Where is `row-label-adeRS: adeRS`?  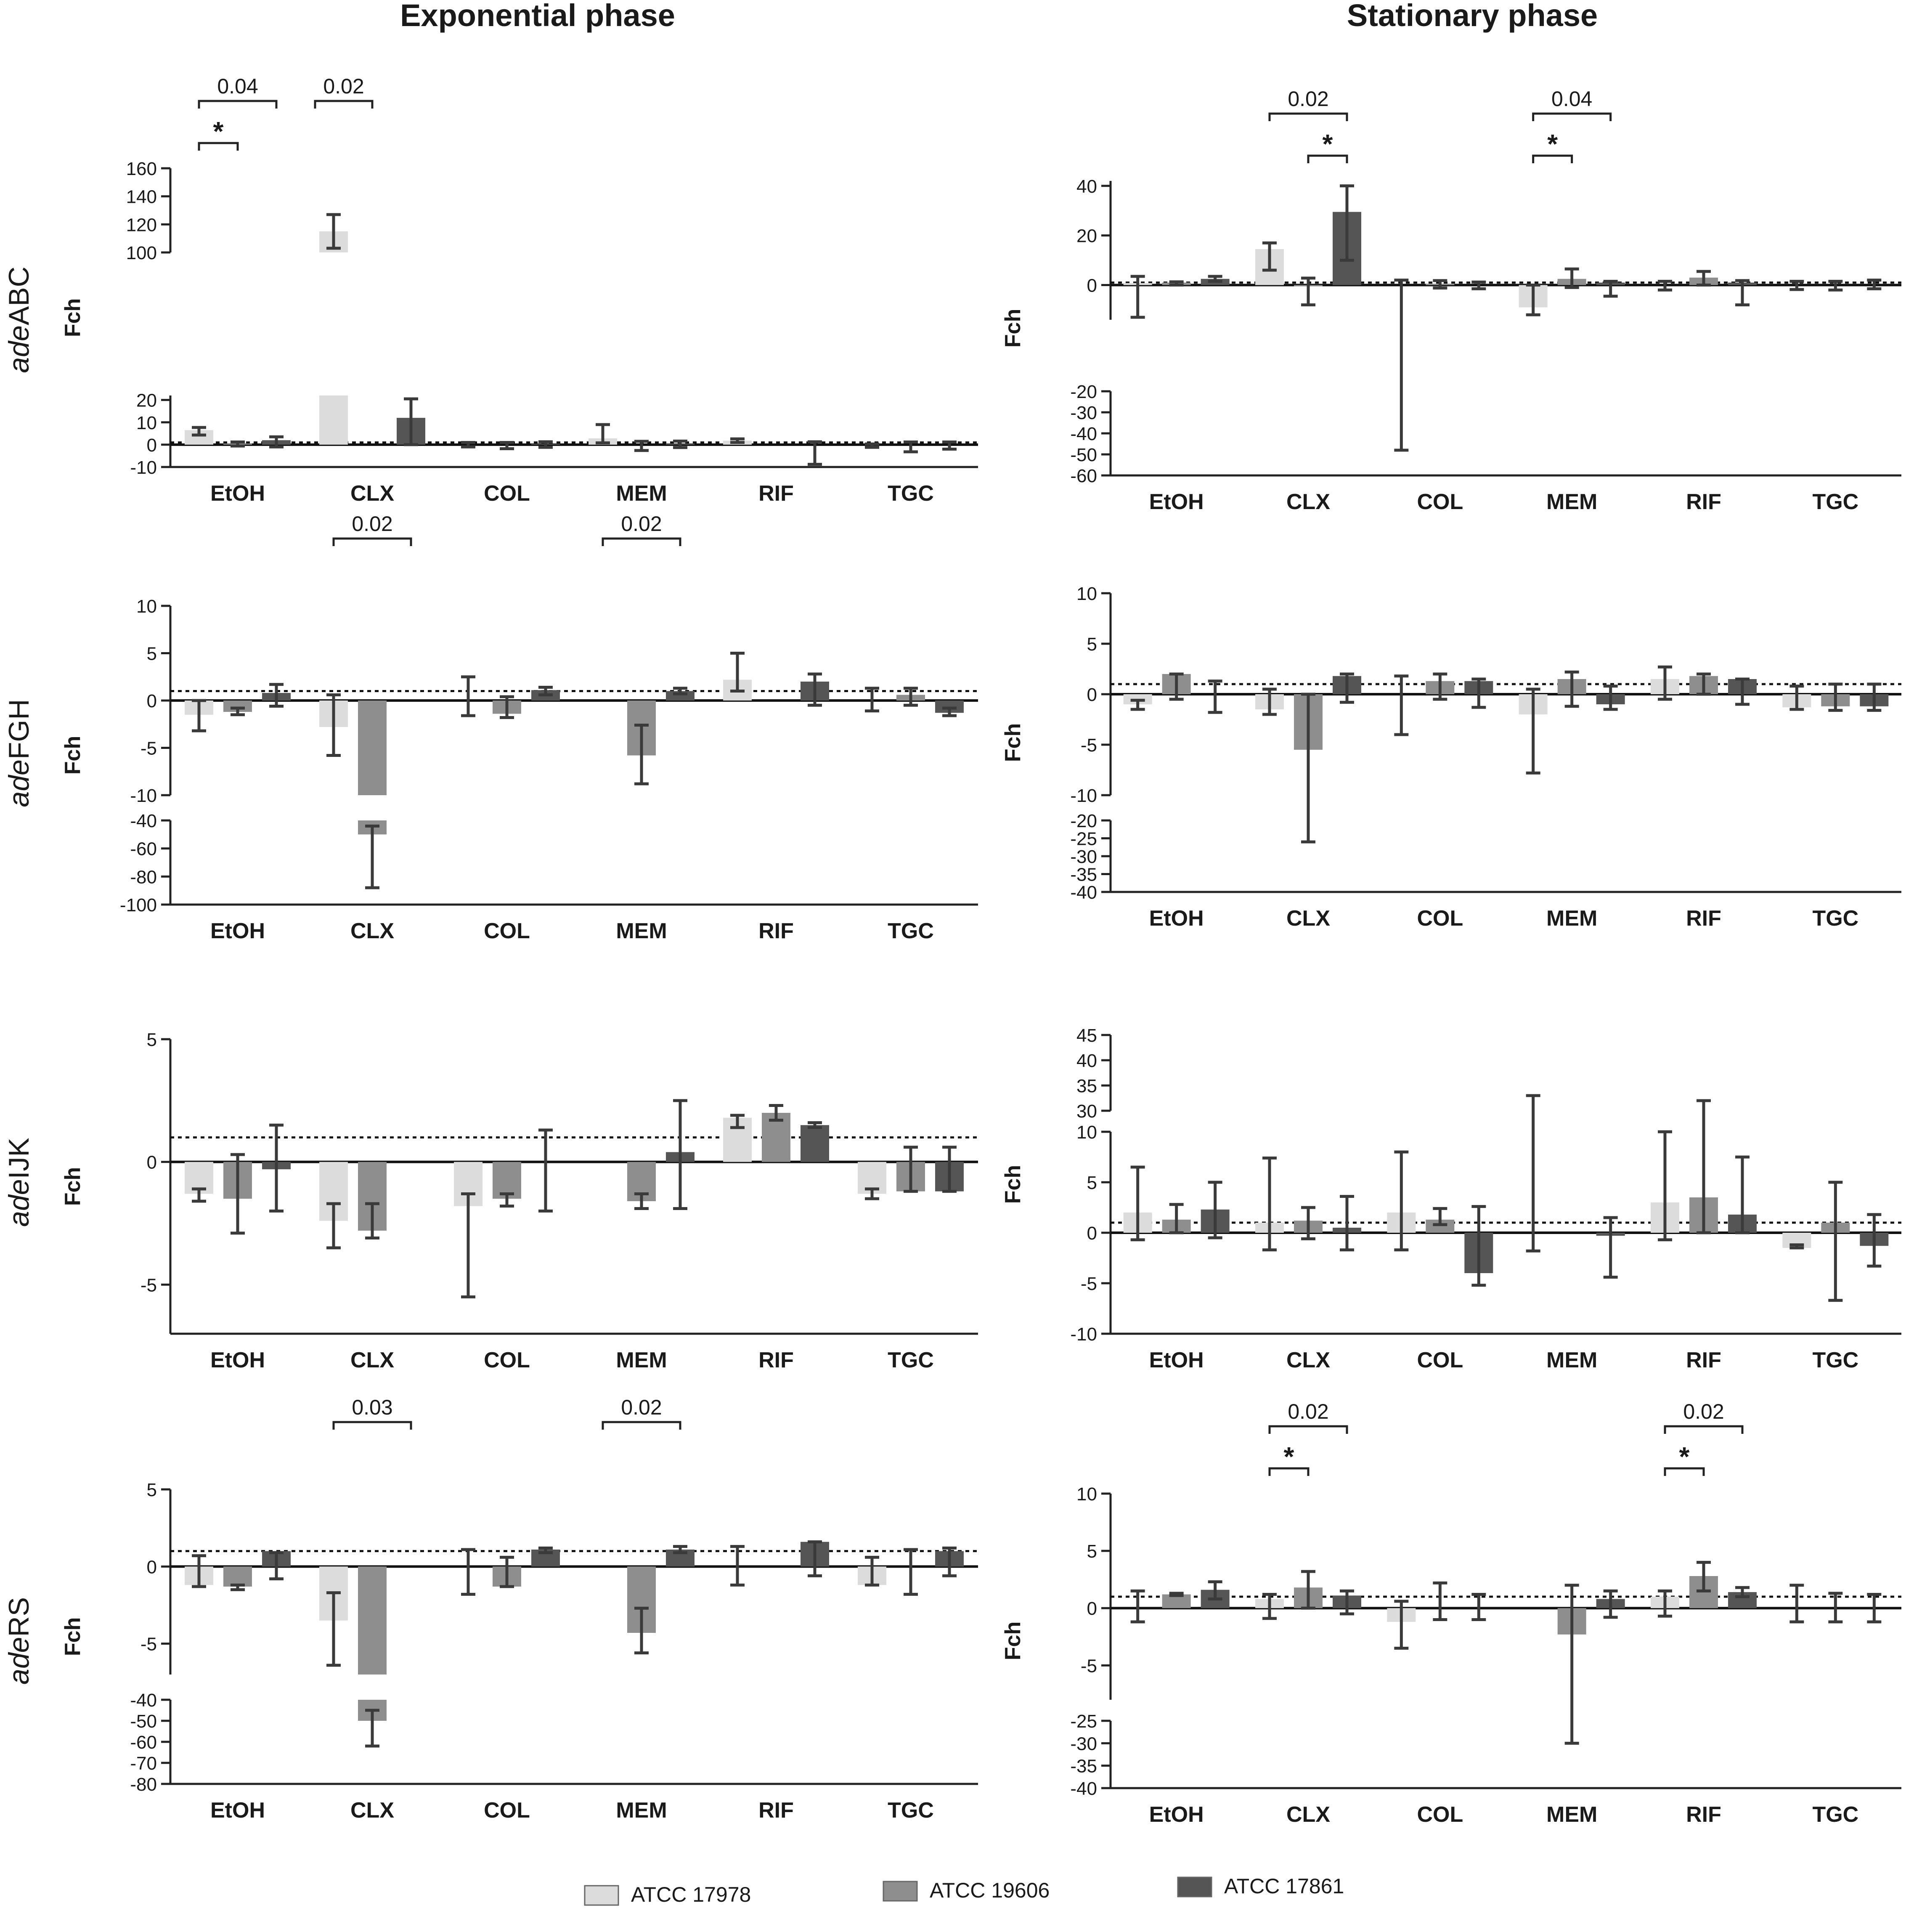 row-label-adeRS: adeRS is located at coordinates (19, 1641).